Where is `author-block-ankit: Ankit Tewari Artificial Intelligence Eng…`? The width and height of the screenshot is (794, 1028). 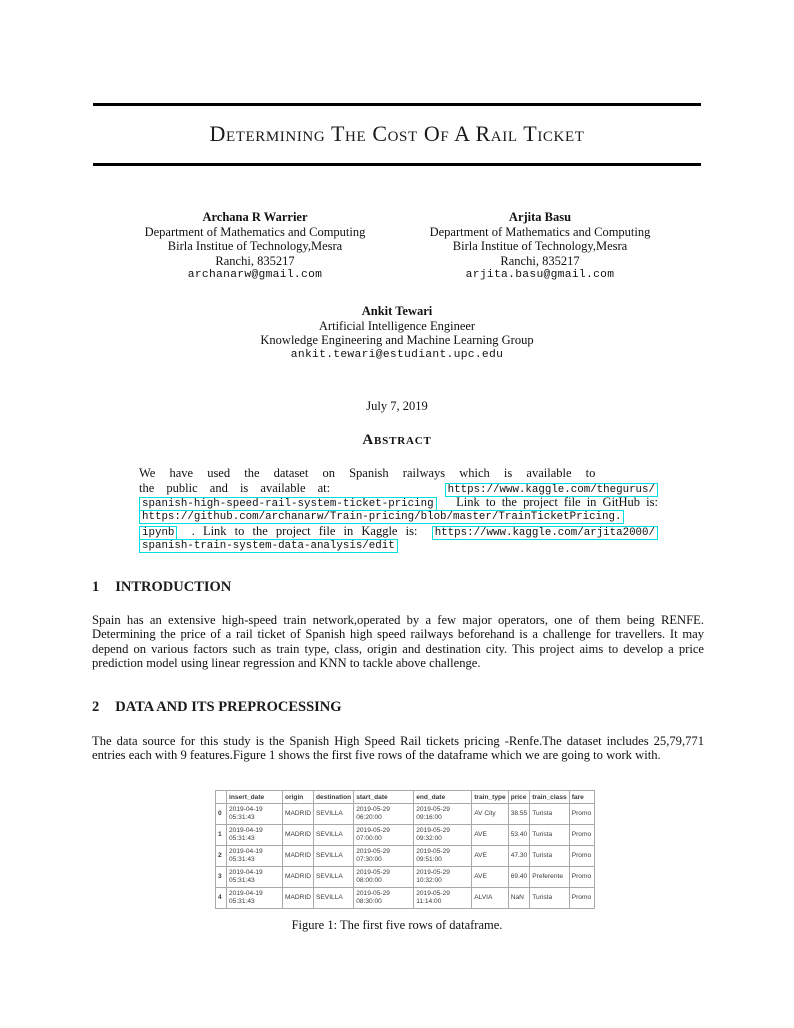
author-block-ankit: Ankit Tewari Artificial Intelligence Eng… is located at coordinates (397, 333).